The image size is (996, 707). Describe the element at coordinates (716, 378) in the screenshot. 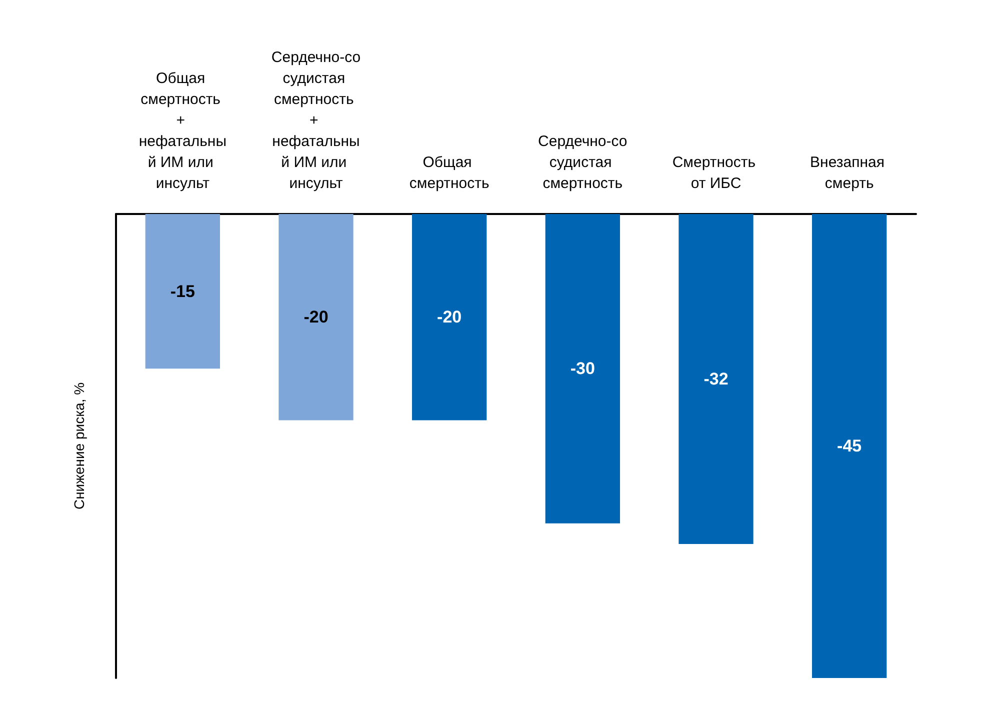

I see `data-label: -32` at that location.